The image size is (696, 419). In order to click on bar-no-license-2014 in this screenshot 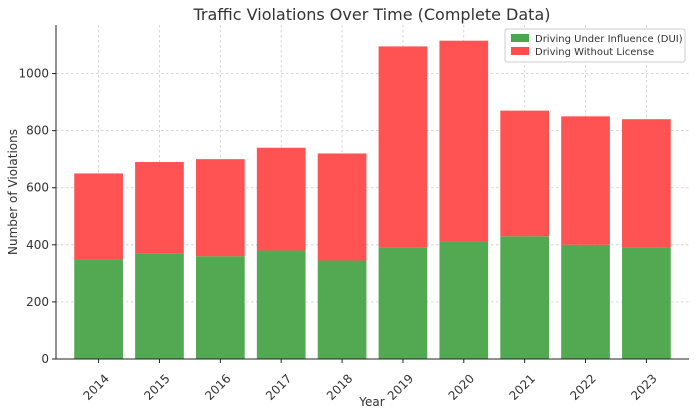, I will do `click(98, 216)`.